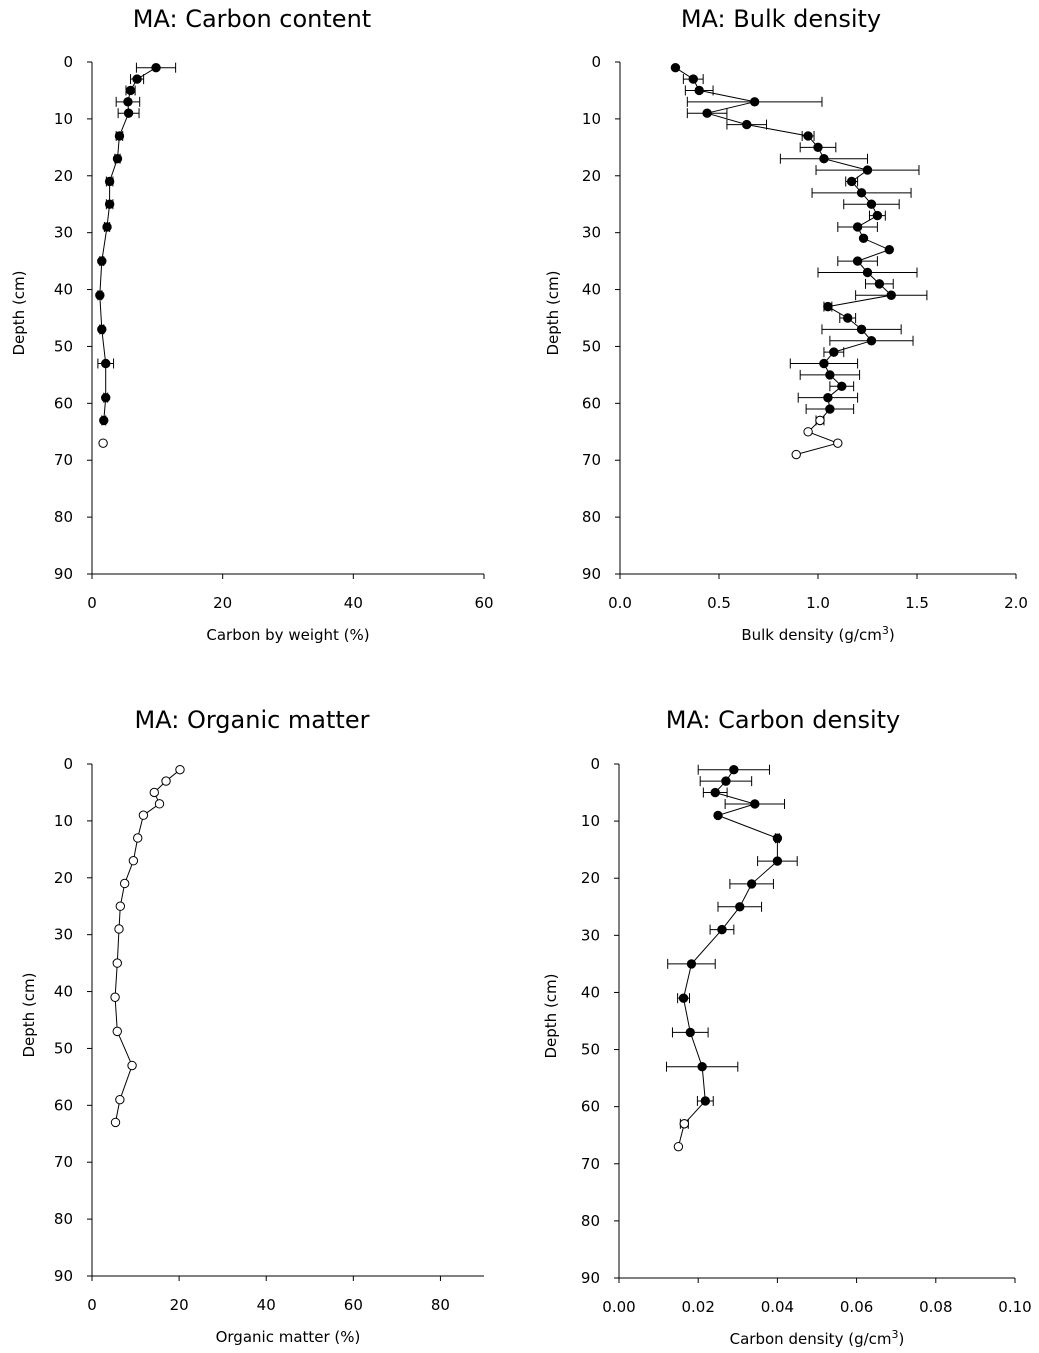 The width and height of the screenshot is (1039, 1353). What do you see at coordinates (595, 764) in the screenshot?
I see `y-tick-label: 0` at bounding box center [595, 764].